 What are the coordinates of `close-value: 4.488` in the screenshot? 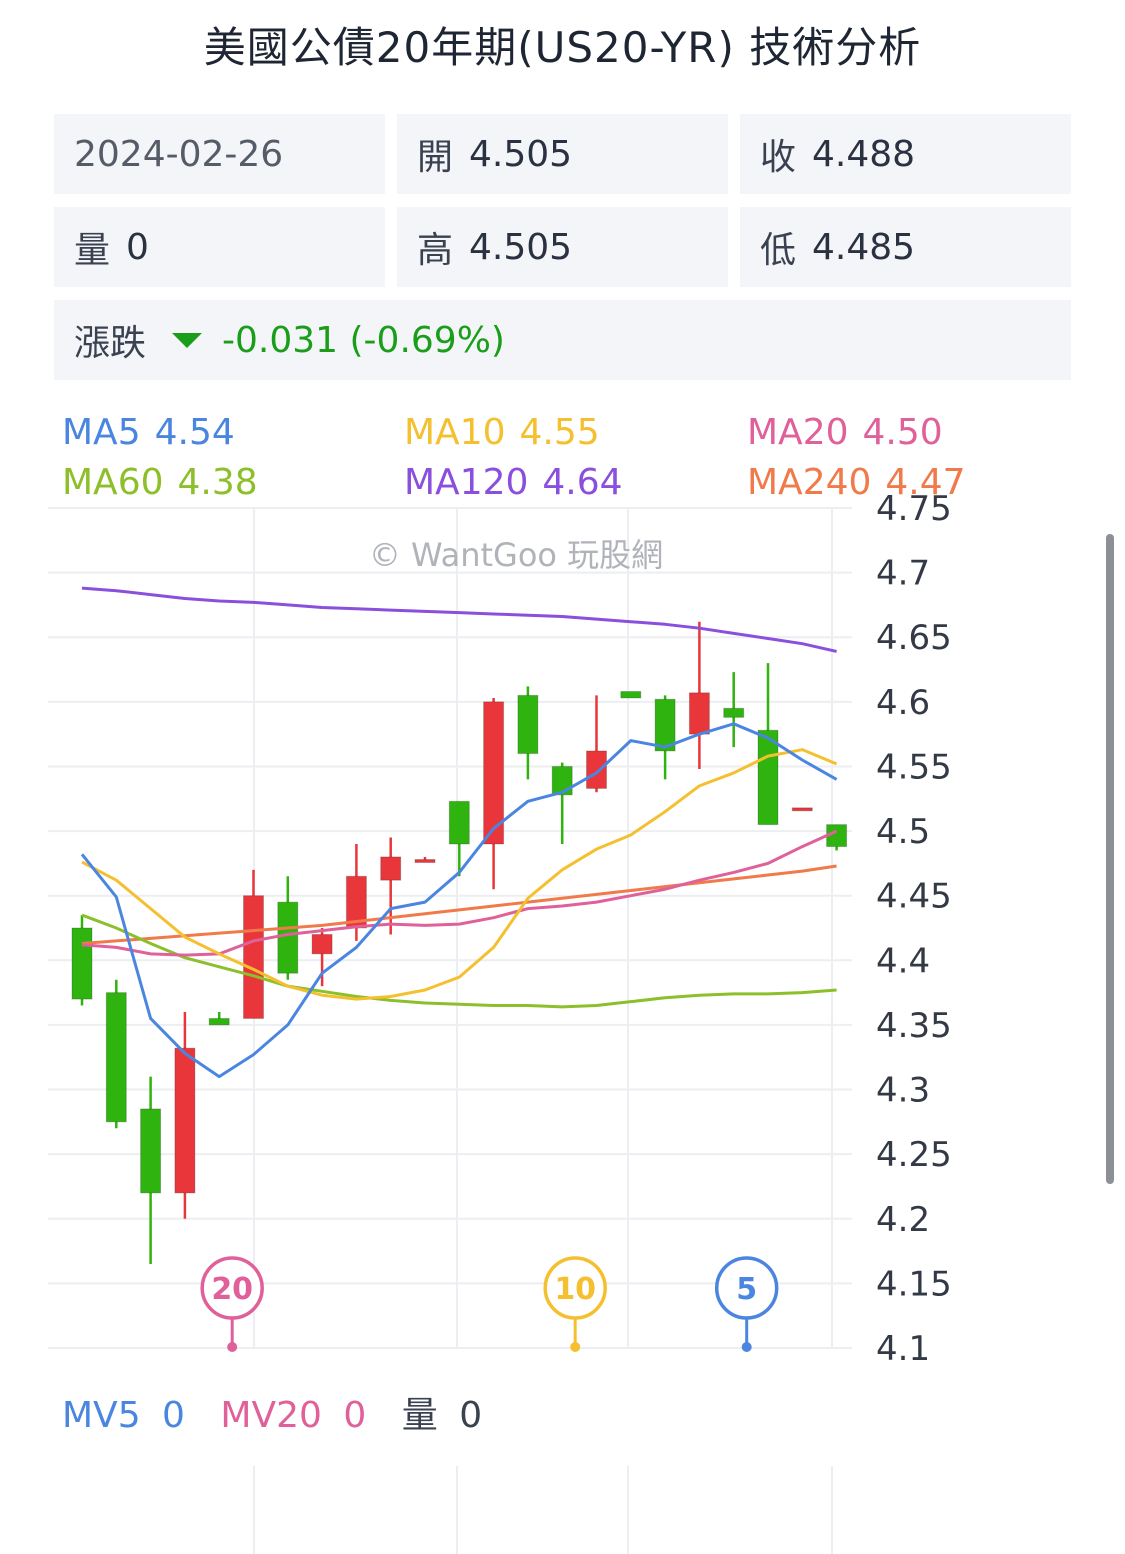 It's located at (864, 154).